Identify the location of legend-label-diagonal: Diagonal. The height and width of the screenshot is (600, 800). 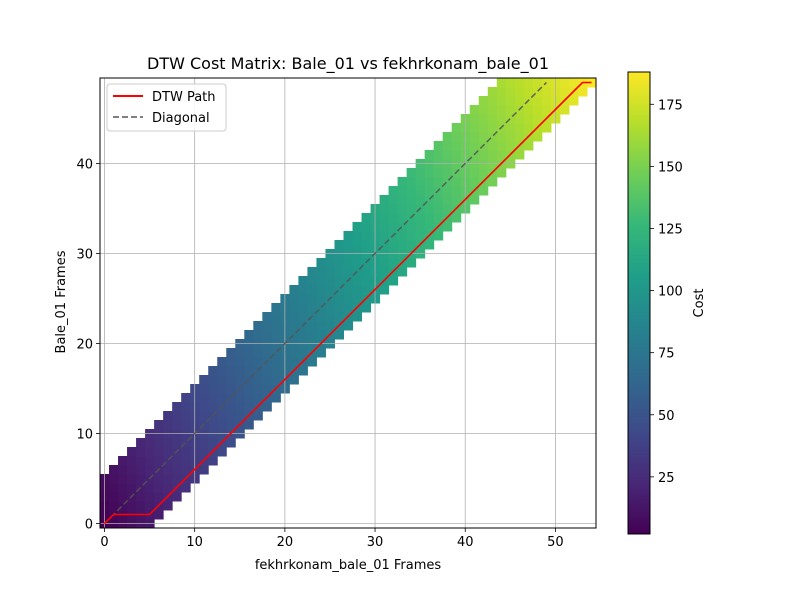
(181, 118).